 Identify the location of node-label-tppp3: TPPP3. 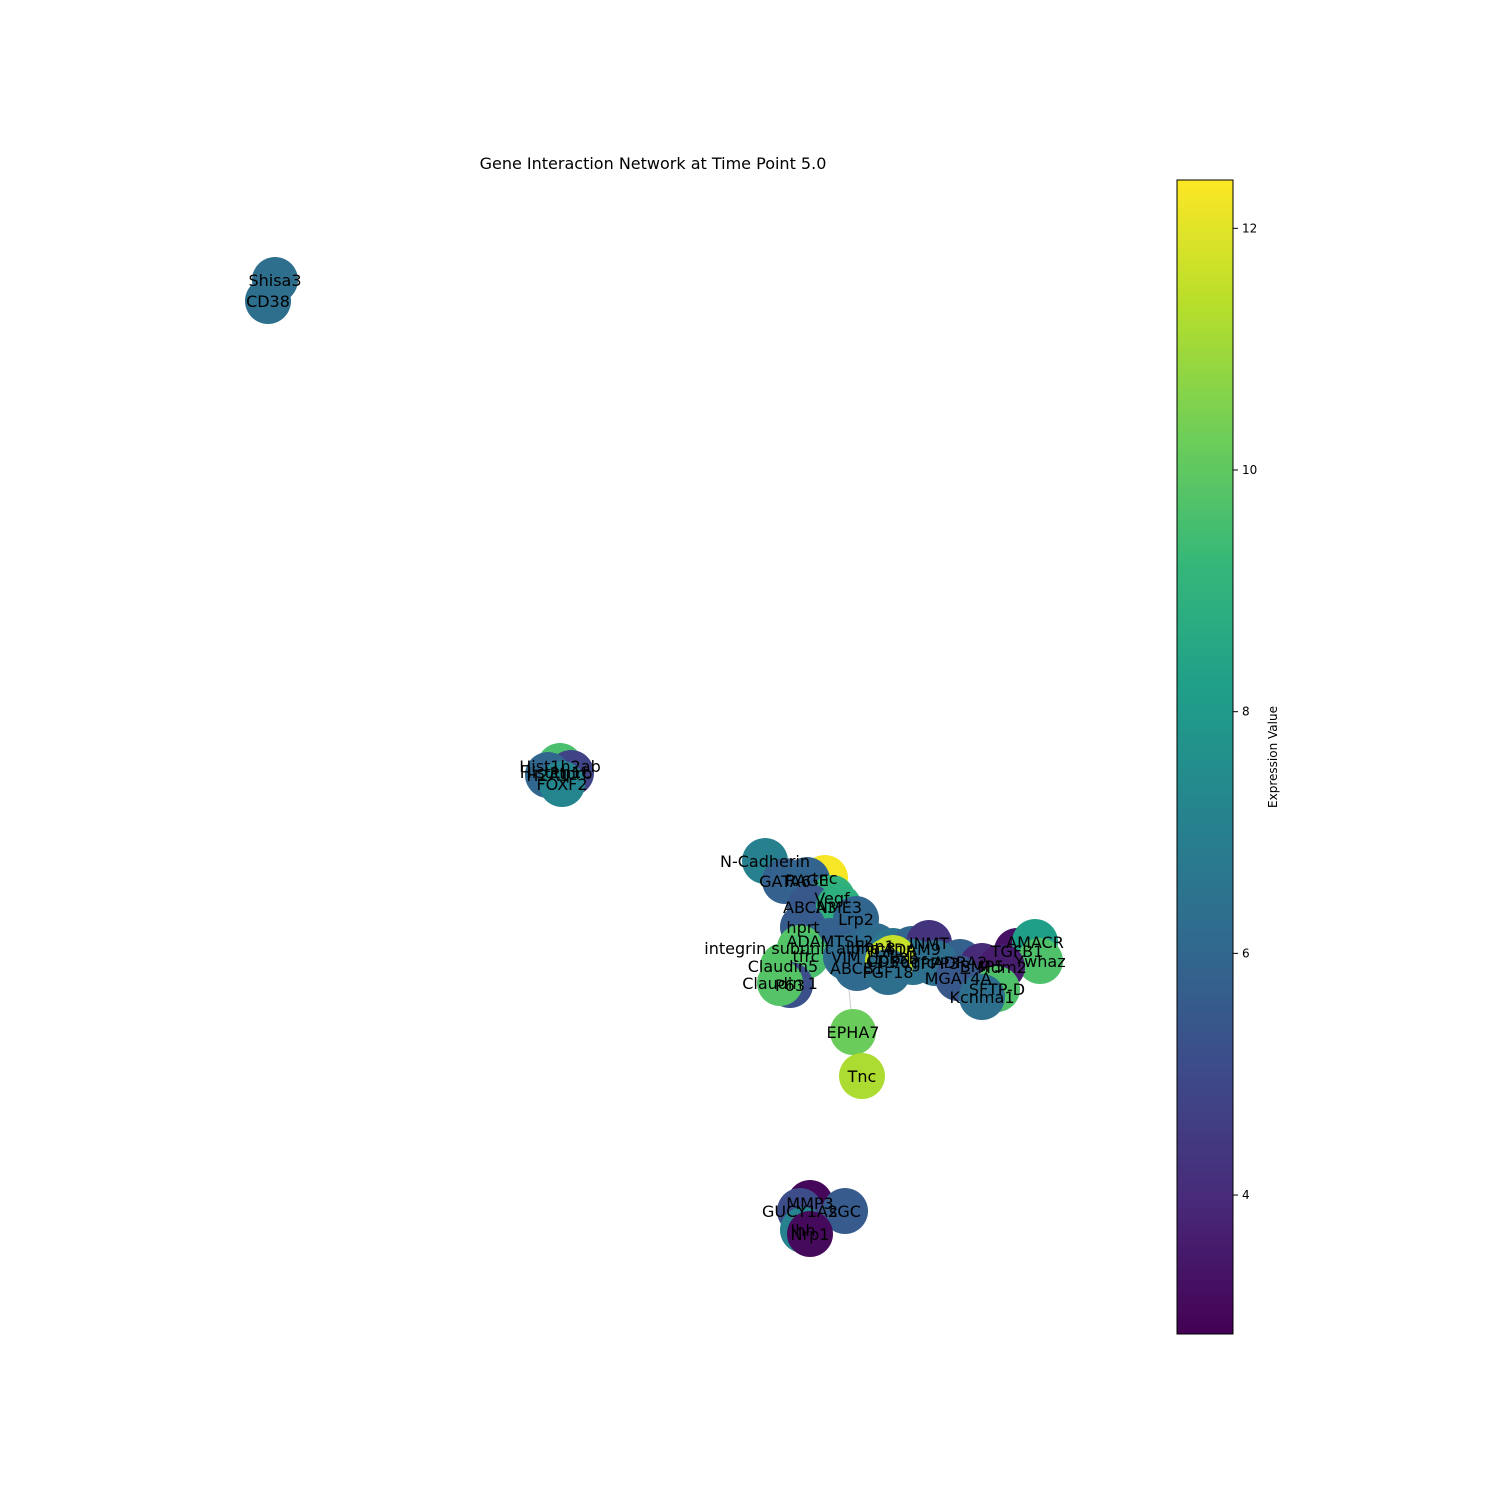
(935, 963).